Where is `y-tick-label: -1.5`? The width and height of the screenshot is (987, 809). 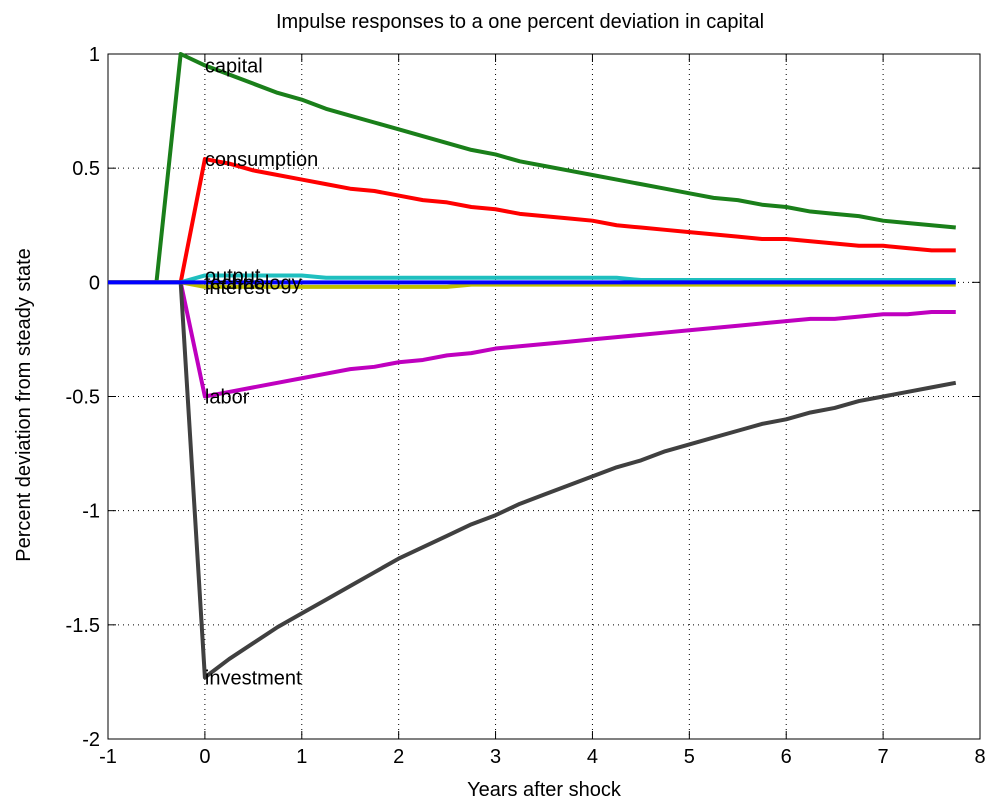
y-tick-label: -1.5 is located at coordinates (83, 626).